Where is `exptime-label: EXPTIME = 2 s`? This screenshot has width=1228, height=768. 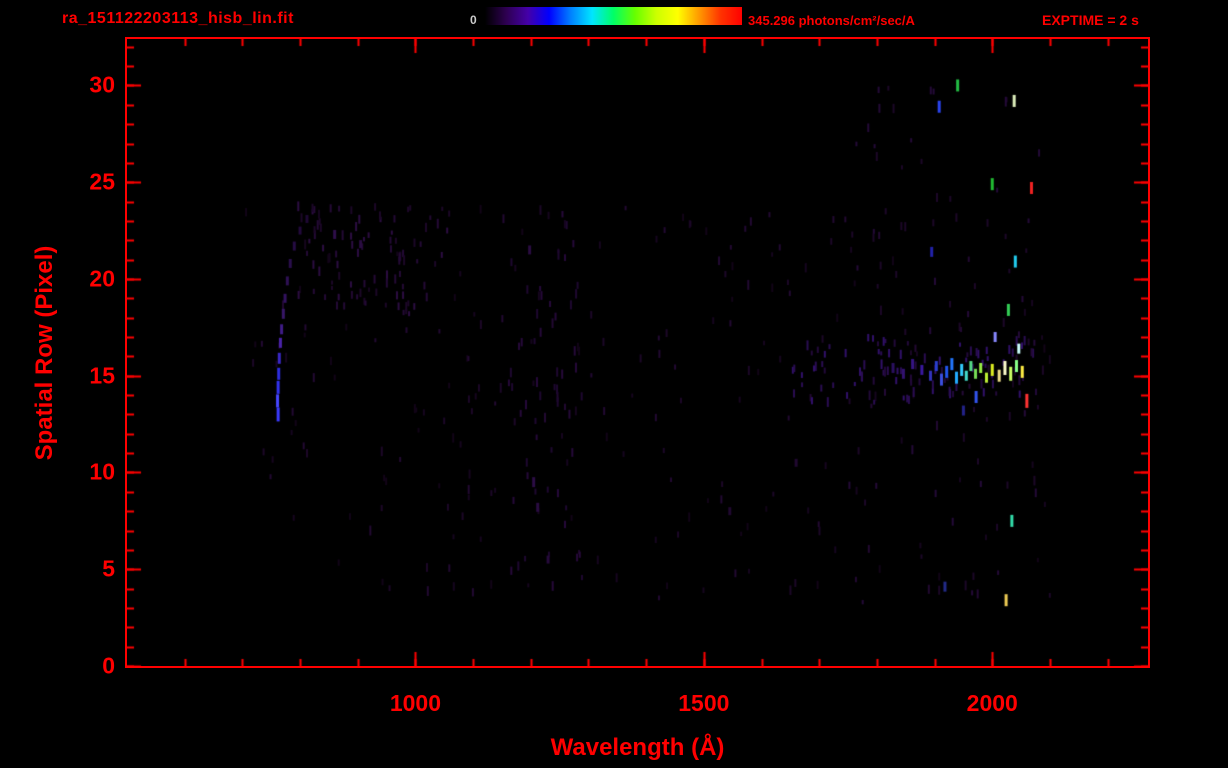 exptime-label: EXPTIME = 2 s is located at coordinates (1090, 20).